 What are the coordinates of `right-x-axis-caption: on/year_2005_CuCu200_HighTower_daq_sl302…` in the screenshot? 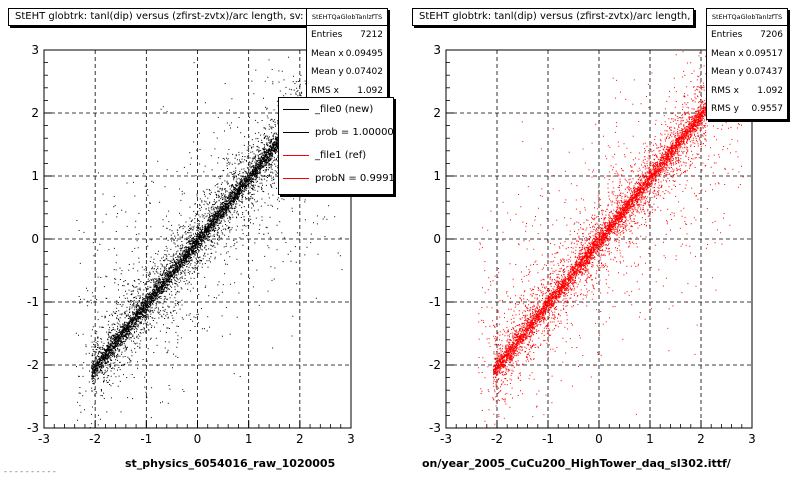 It's located at (576, 463).